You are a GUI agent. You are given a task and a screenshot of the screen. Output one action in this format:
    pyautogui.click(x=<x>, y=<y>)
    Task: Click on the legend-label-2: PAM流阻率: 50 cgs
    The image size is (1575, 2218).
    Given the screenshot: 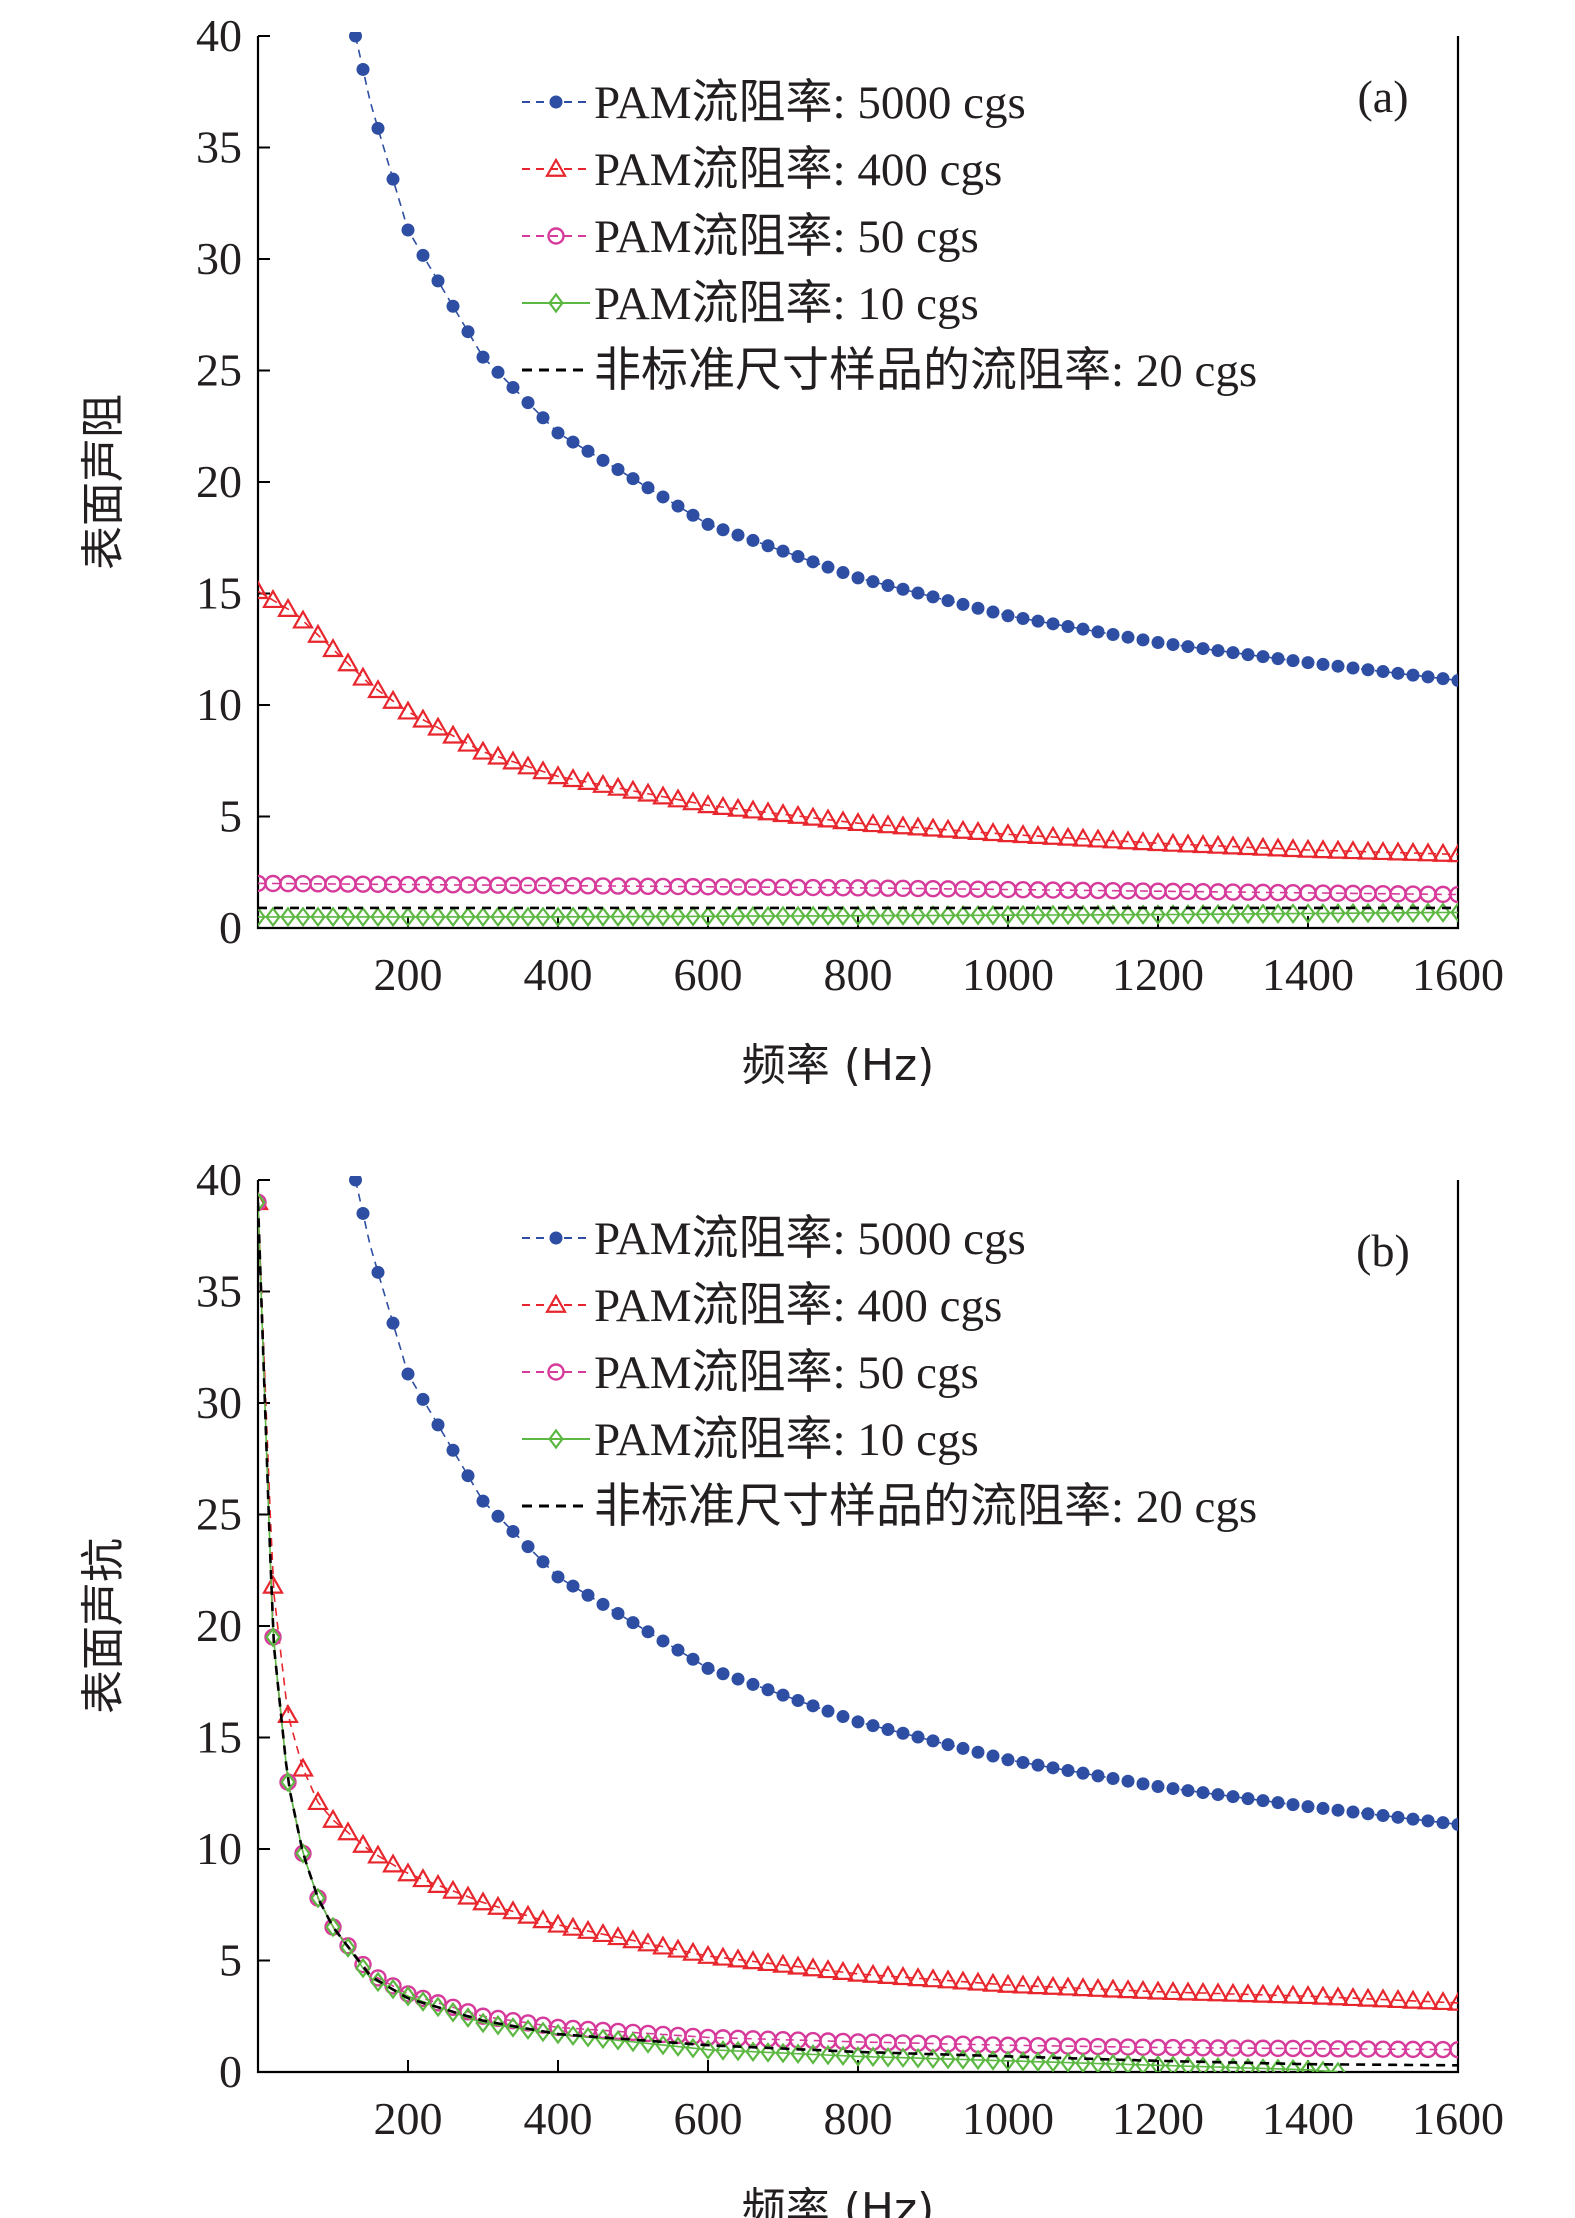 What is the action you would take?
    pyautogui.click(x=786, y=237)
    